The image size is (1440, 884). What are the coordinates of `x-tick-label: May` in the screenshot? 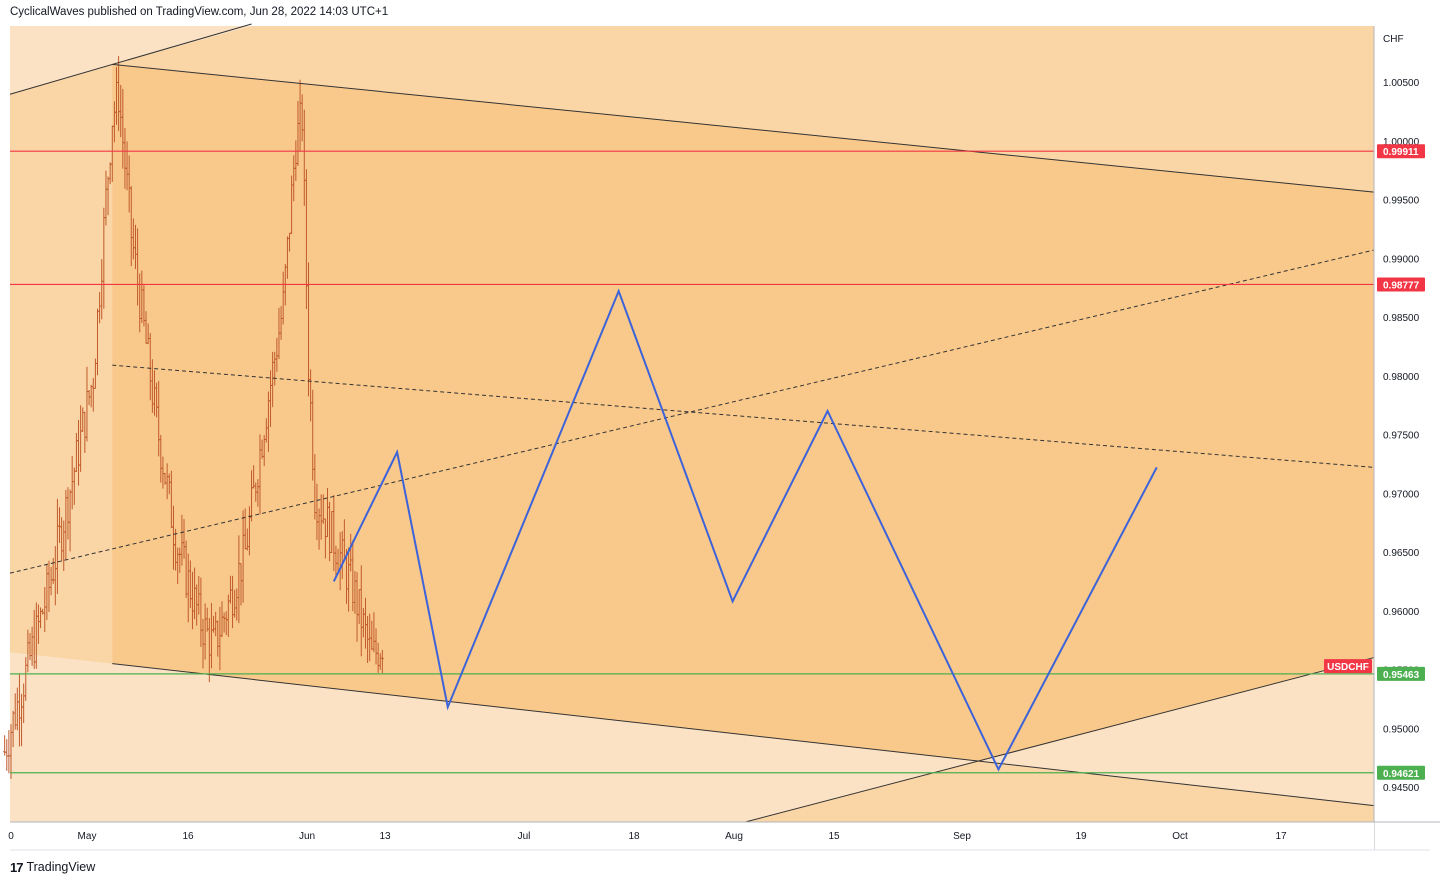 It's located at (87, 836).